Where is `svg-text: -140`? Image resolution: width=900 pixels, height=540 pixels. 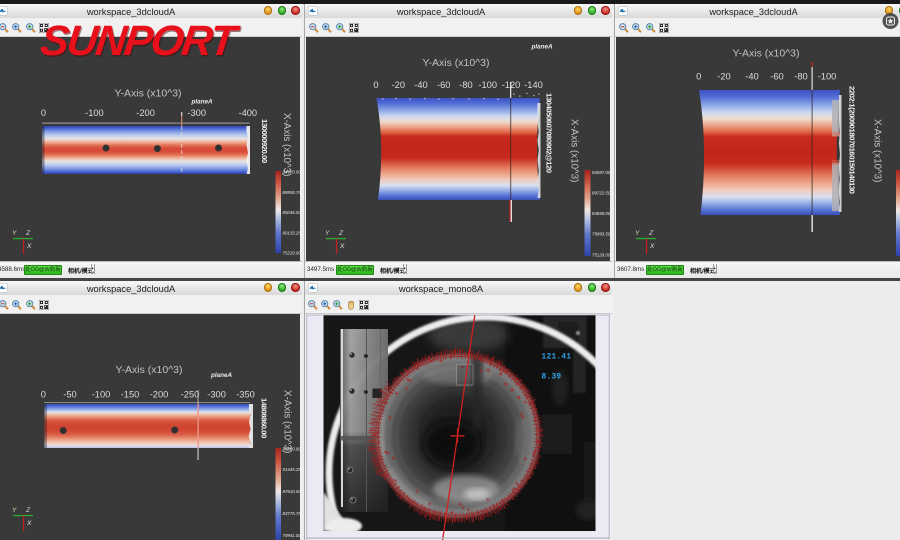
svg-text: -140 is located at coordinates (533, 85).